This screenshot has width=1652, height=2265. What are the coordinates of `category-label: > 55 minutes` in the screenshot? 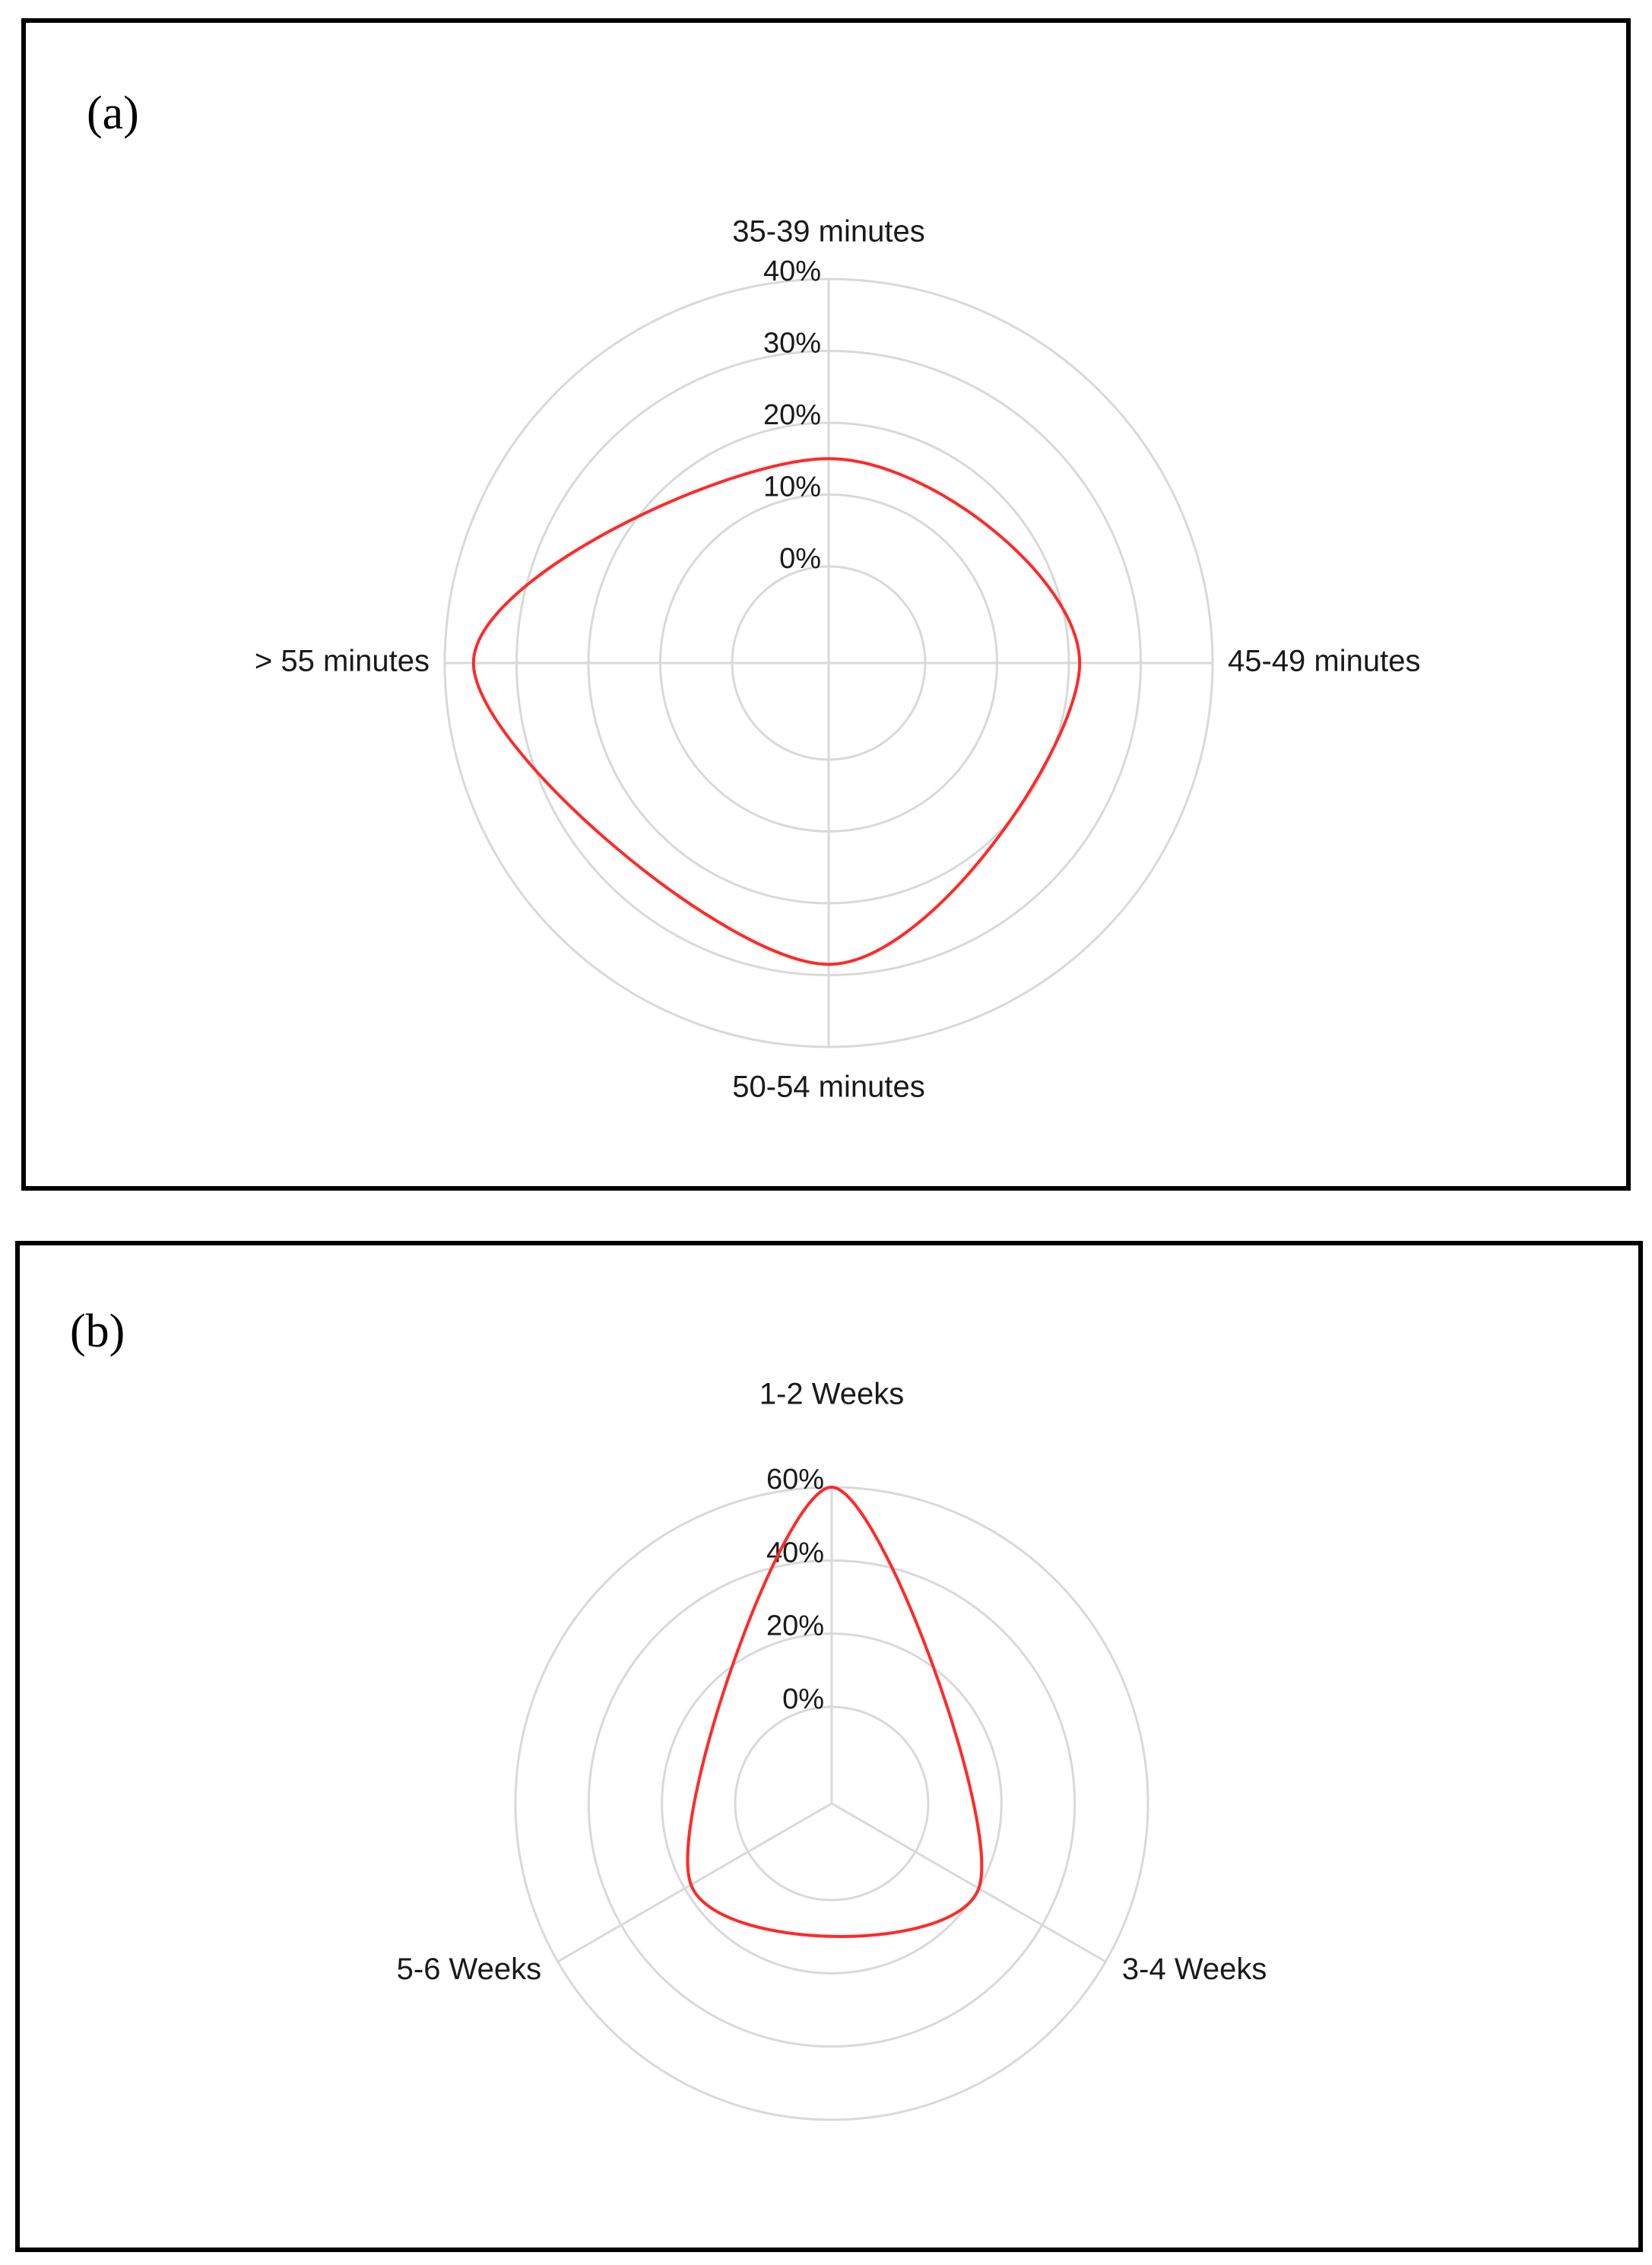 It's located at (342, 661).